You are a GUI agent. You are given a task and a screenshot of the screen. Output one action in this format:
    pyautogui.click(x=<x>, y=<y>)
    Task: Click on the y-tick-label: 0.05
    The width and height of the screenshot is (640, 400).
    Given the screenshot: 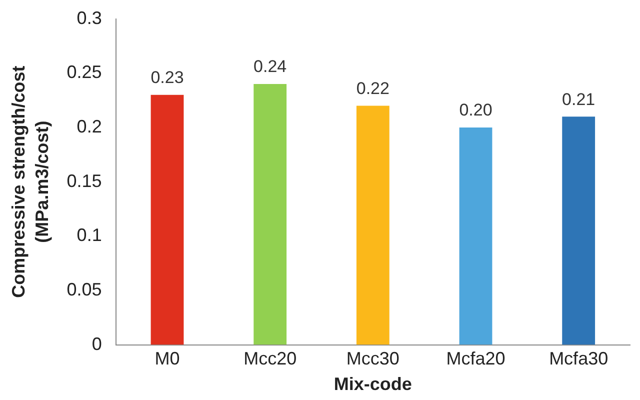 What is the action you would take?
    pyautogui.click(x=84, y=289)
    